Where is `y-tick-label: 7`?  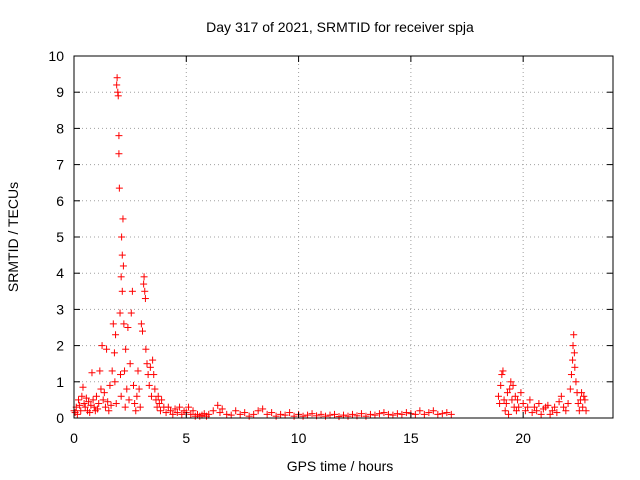
y-tick-label: 7 is located at coordinates (60, 165).